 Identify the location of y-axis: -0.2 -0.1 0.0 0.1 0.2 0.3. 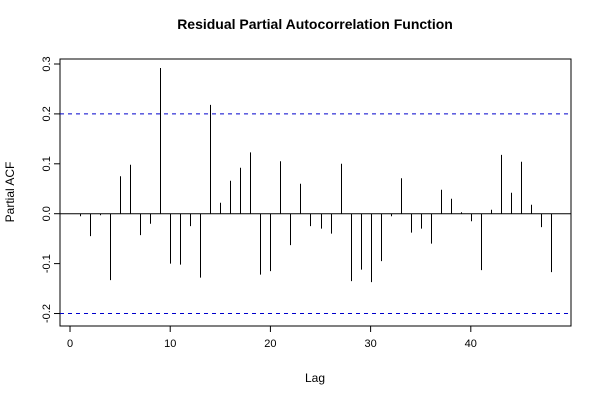
(50, 189).